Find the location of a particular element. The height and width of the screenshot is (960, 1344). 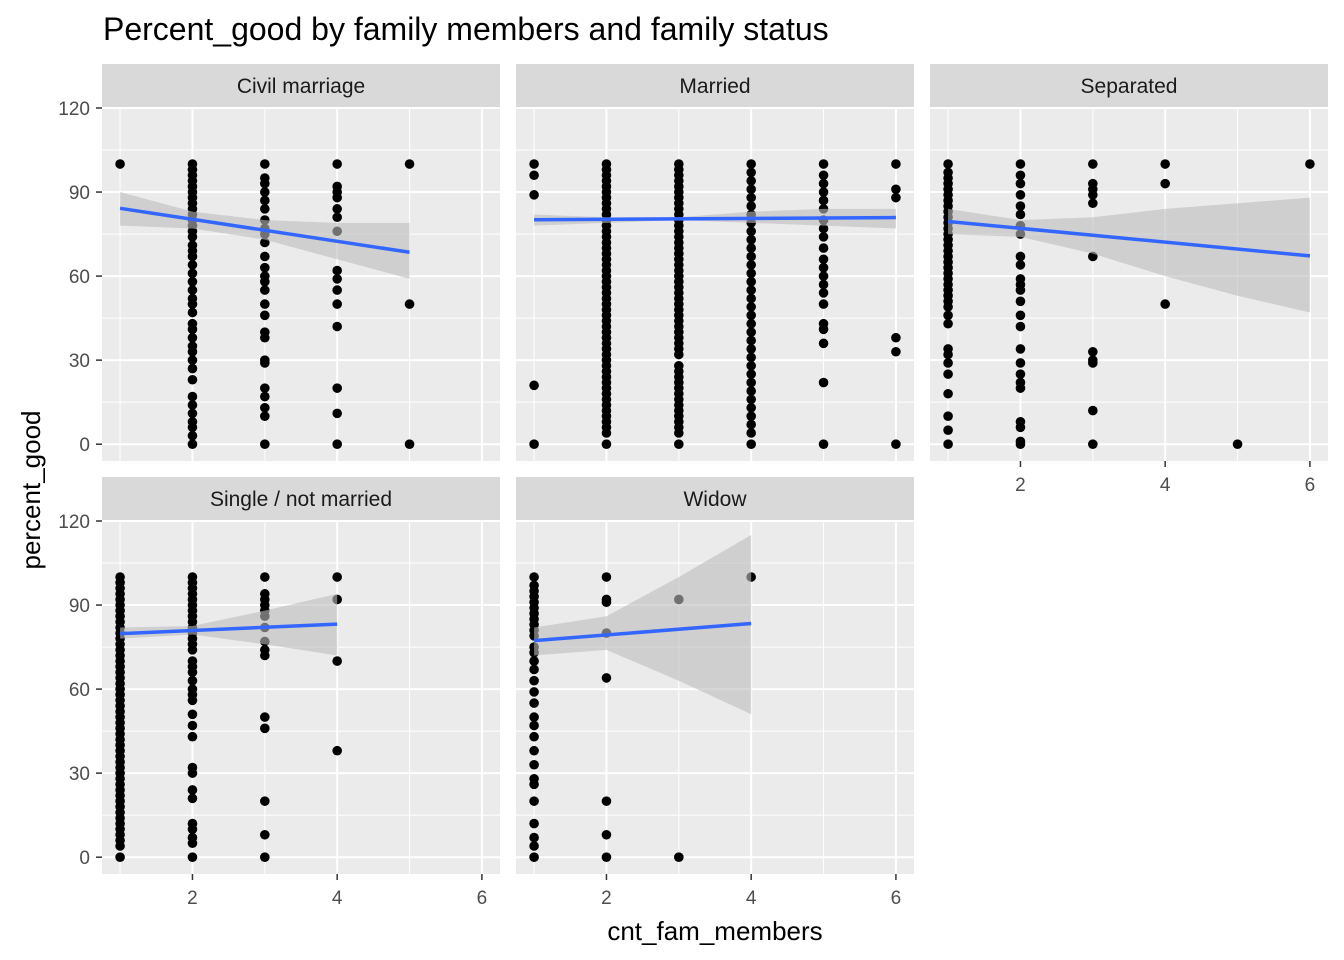

y-tick-label: 60 is located at coordinates (79, 690).